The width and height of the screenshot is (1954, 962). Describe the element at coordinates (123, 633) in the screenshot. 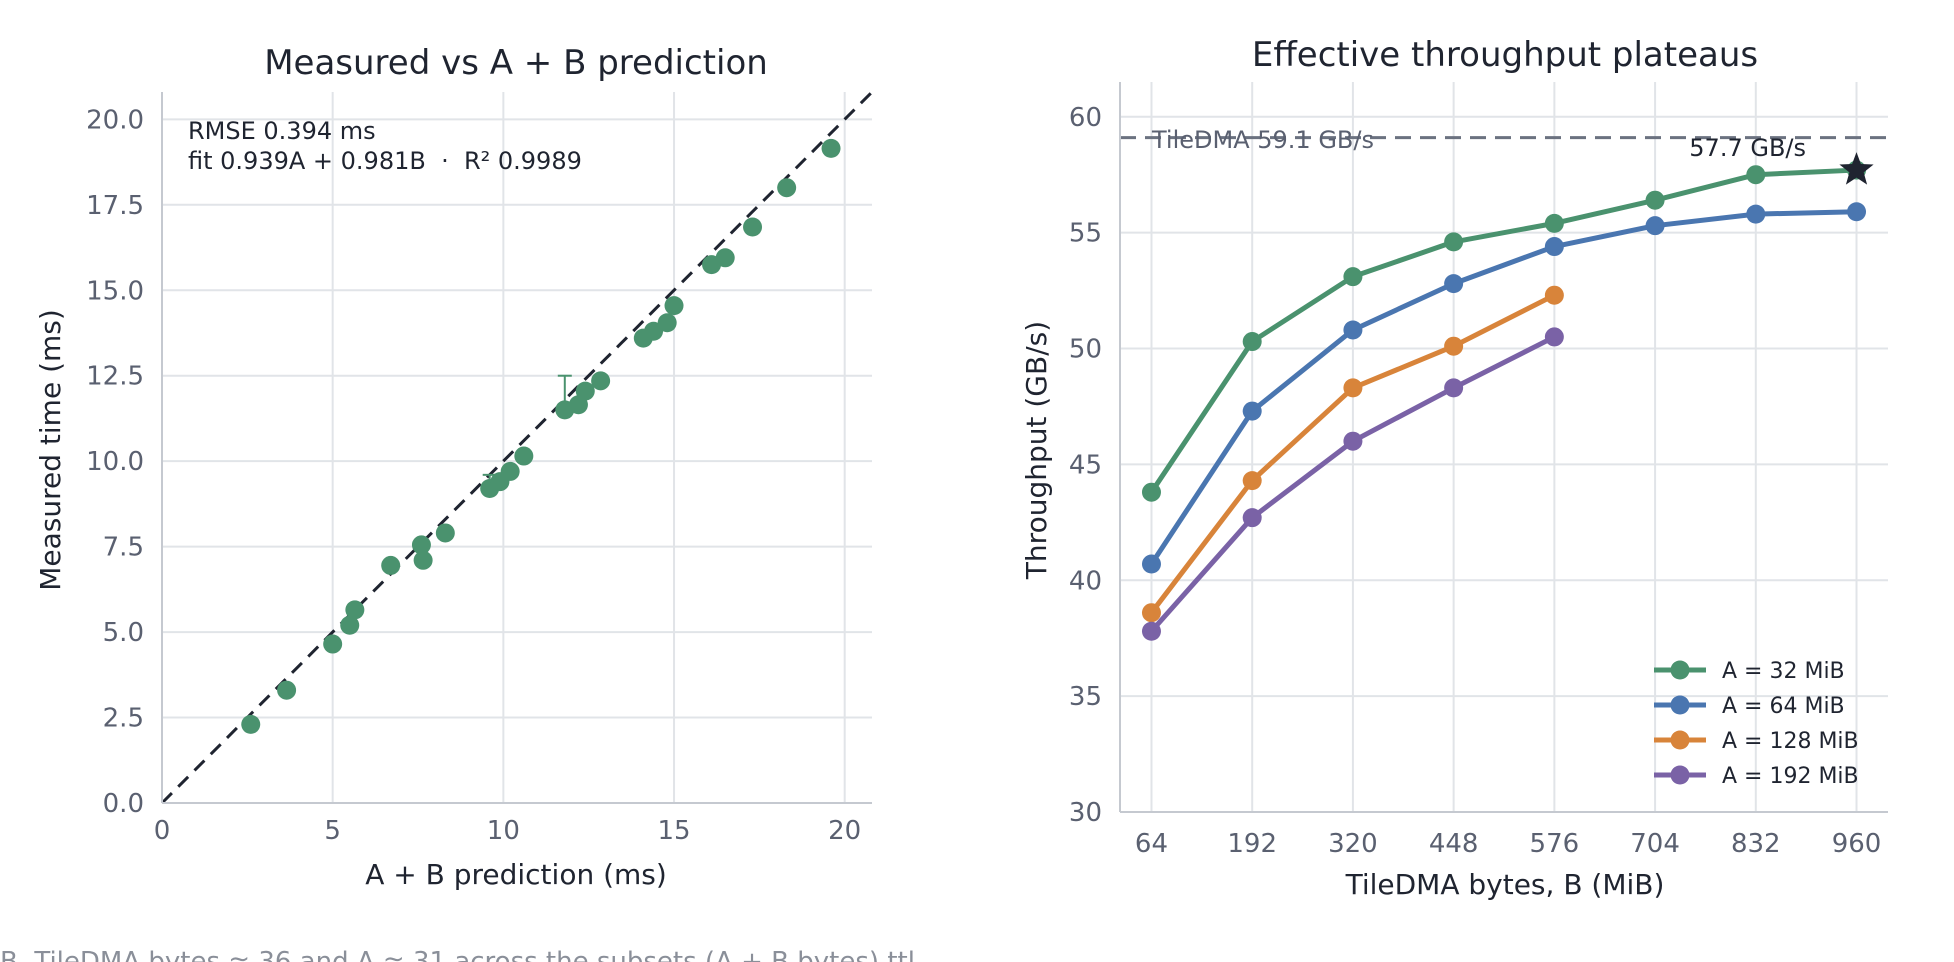

I see `y-tick-label: 5.0` at that location.